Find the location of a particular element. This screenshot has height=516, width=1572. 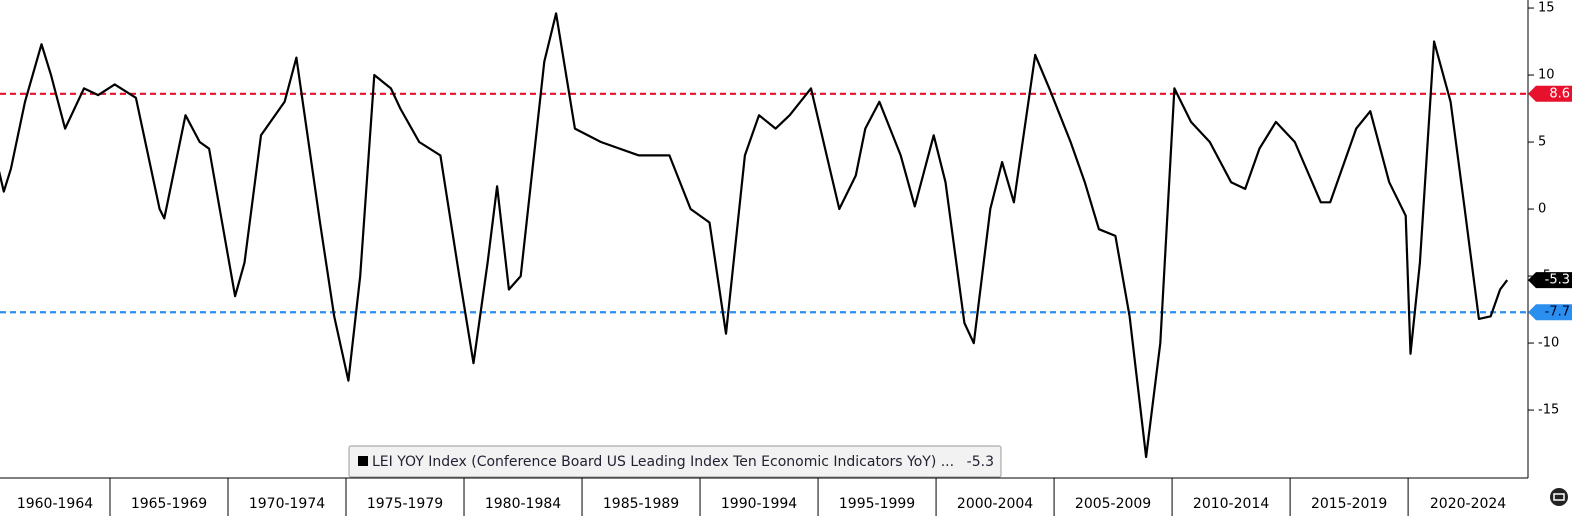

last-value-label: -5.3 is located at coordinates (1557, 280).